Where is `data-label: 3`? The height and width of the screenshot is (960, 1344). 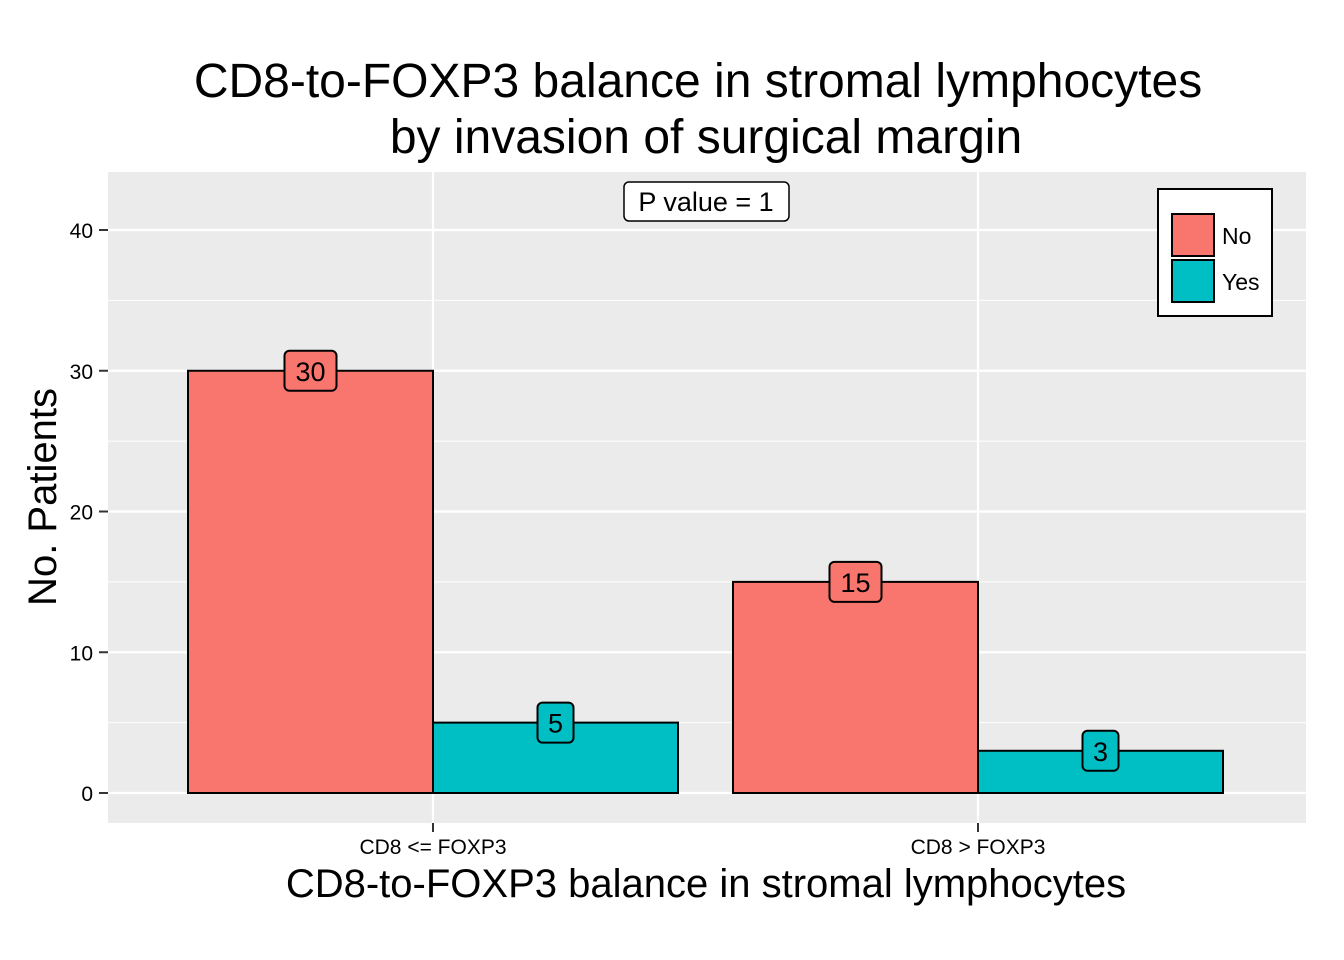
data-label: 3 is located at coordinates (1100, 752).